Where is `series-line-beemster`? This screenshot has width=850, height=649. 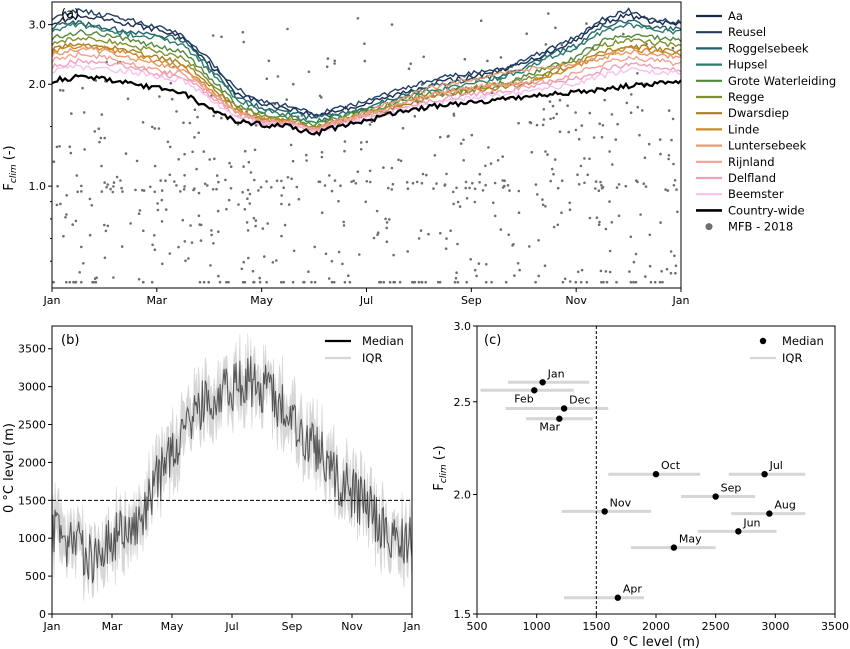 series-line-beemster is located at coordinates (366, 98).